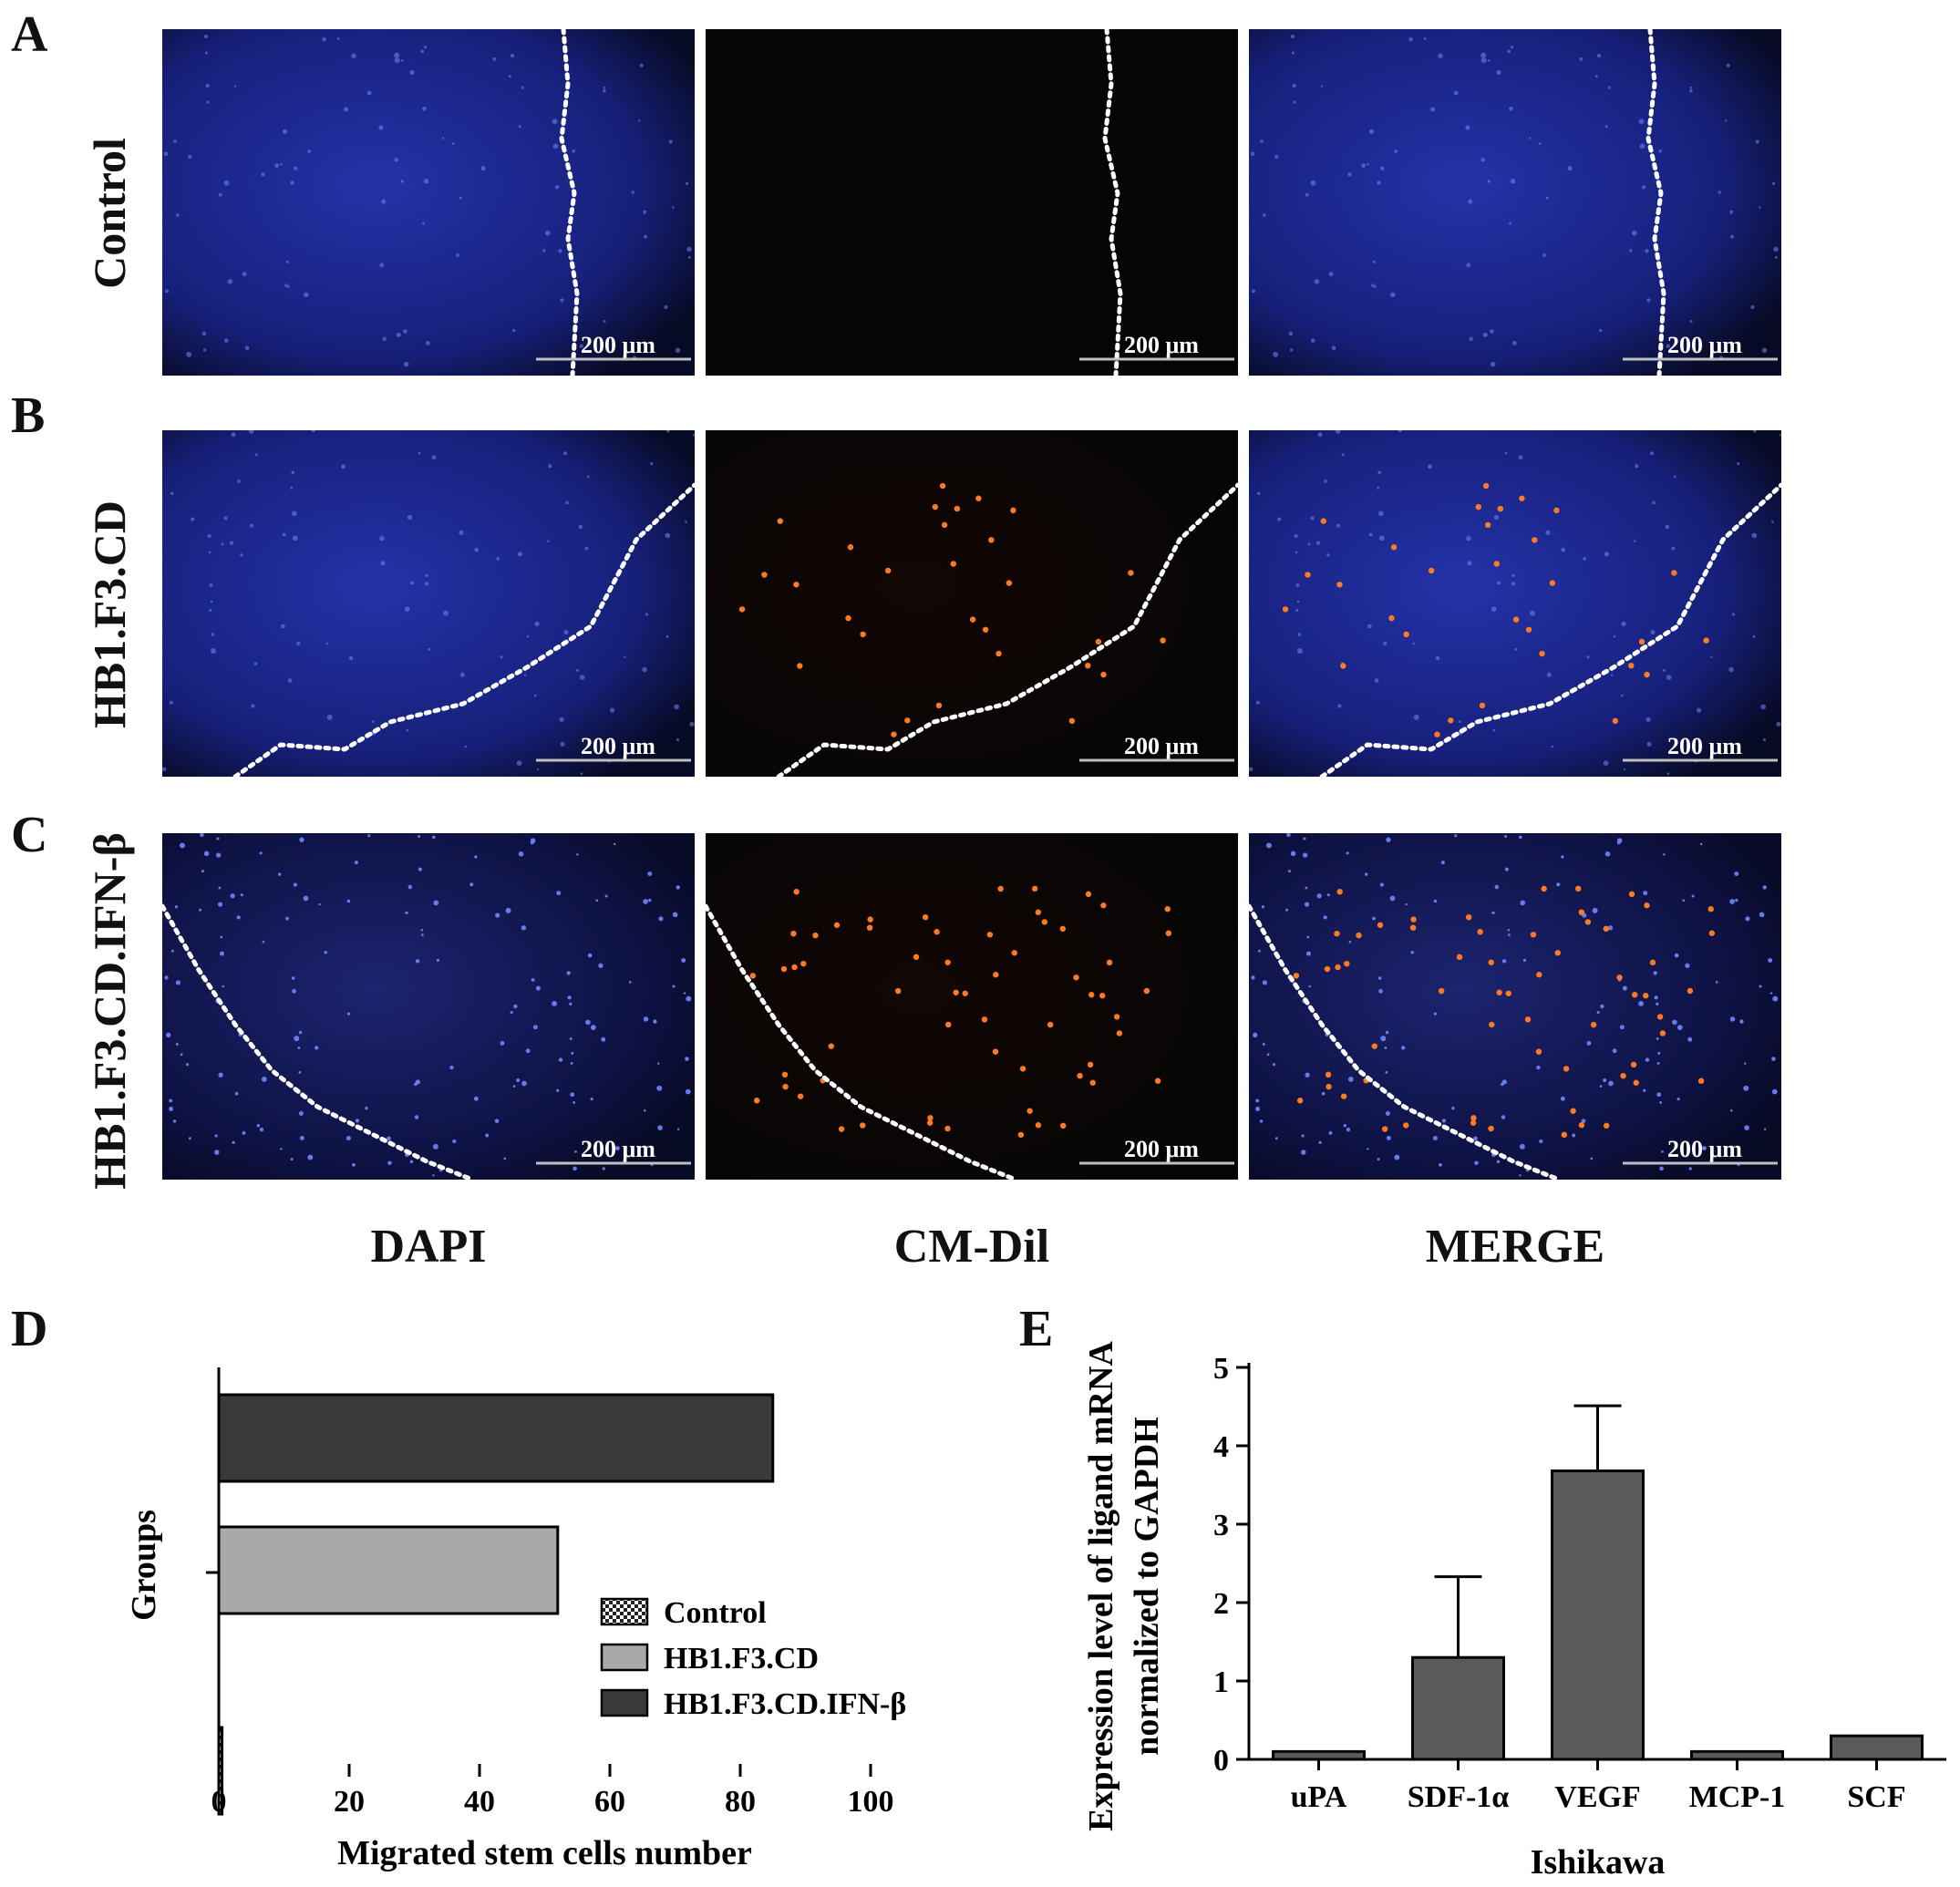 The image size is (1960, 1887). What do you see at coordinates (428, 1247) in the screenshot?
I see `col-label-dapi: DAPI` at bounding box center [428, 1247].